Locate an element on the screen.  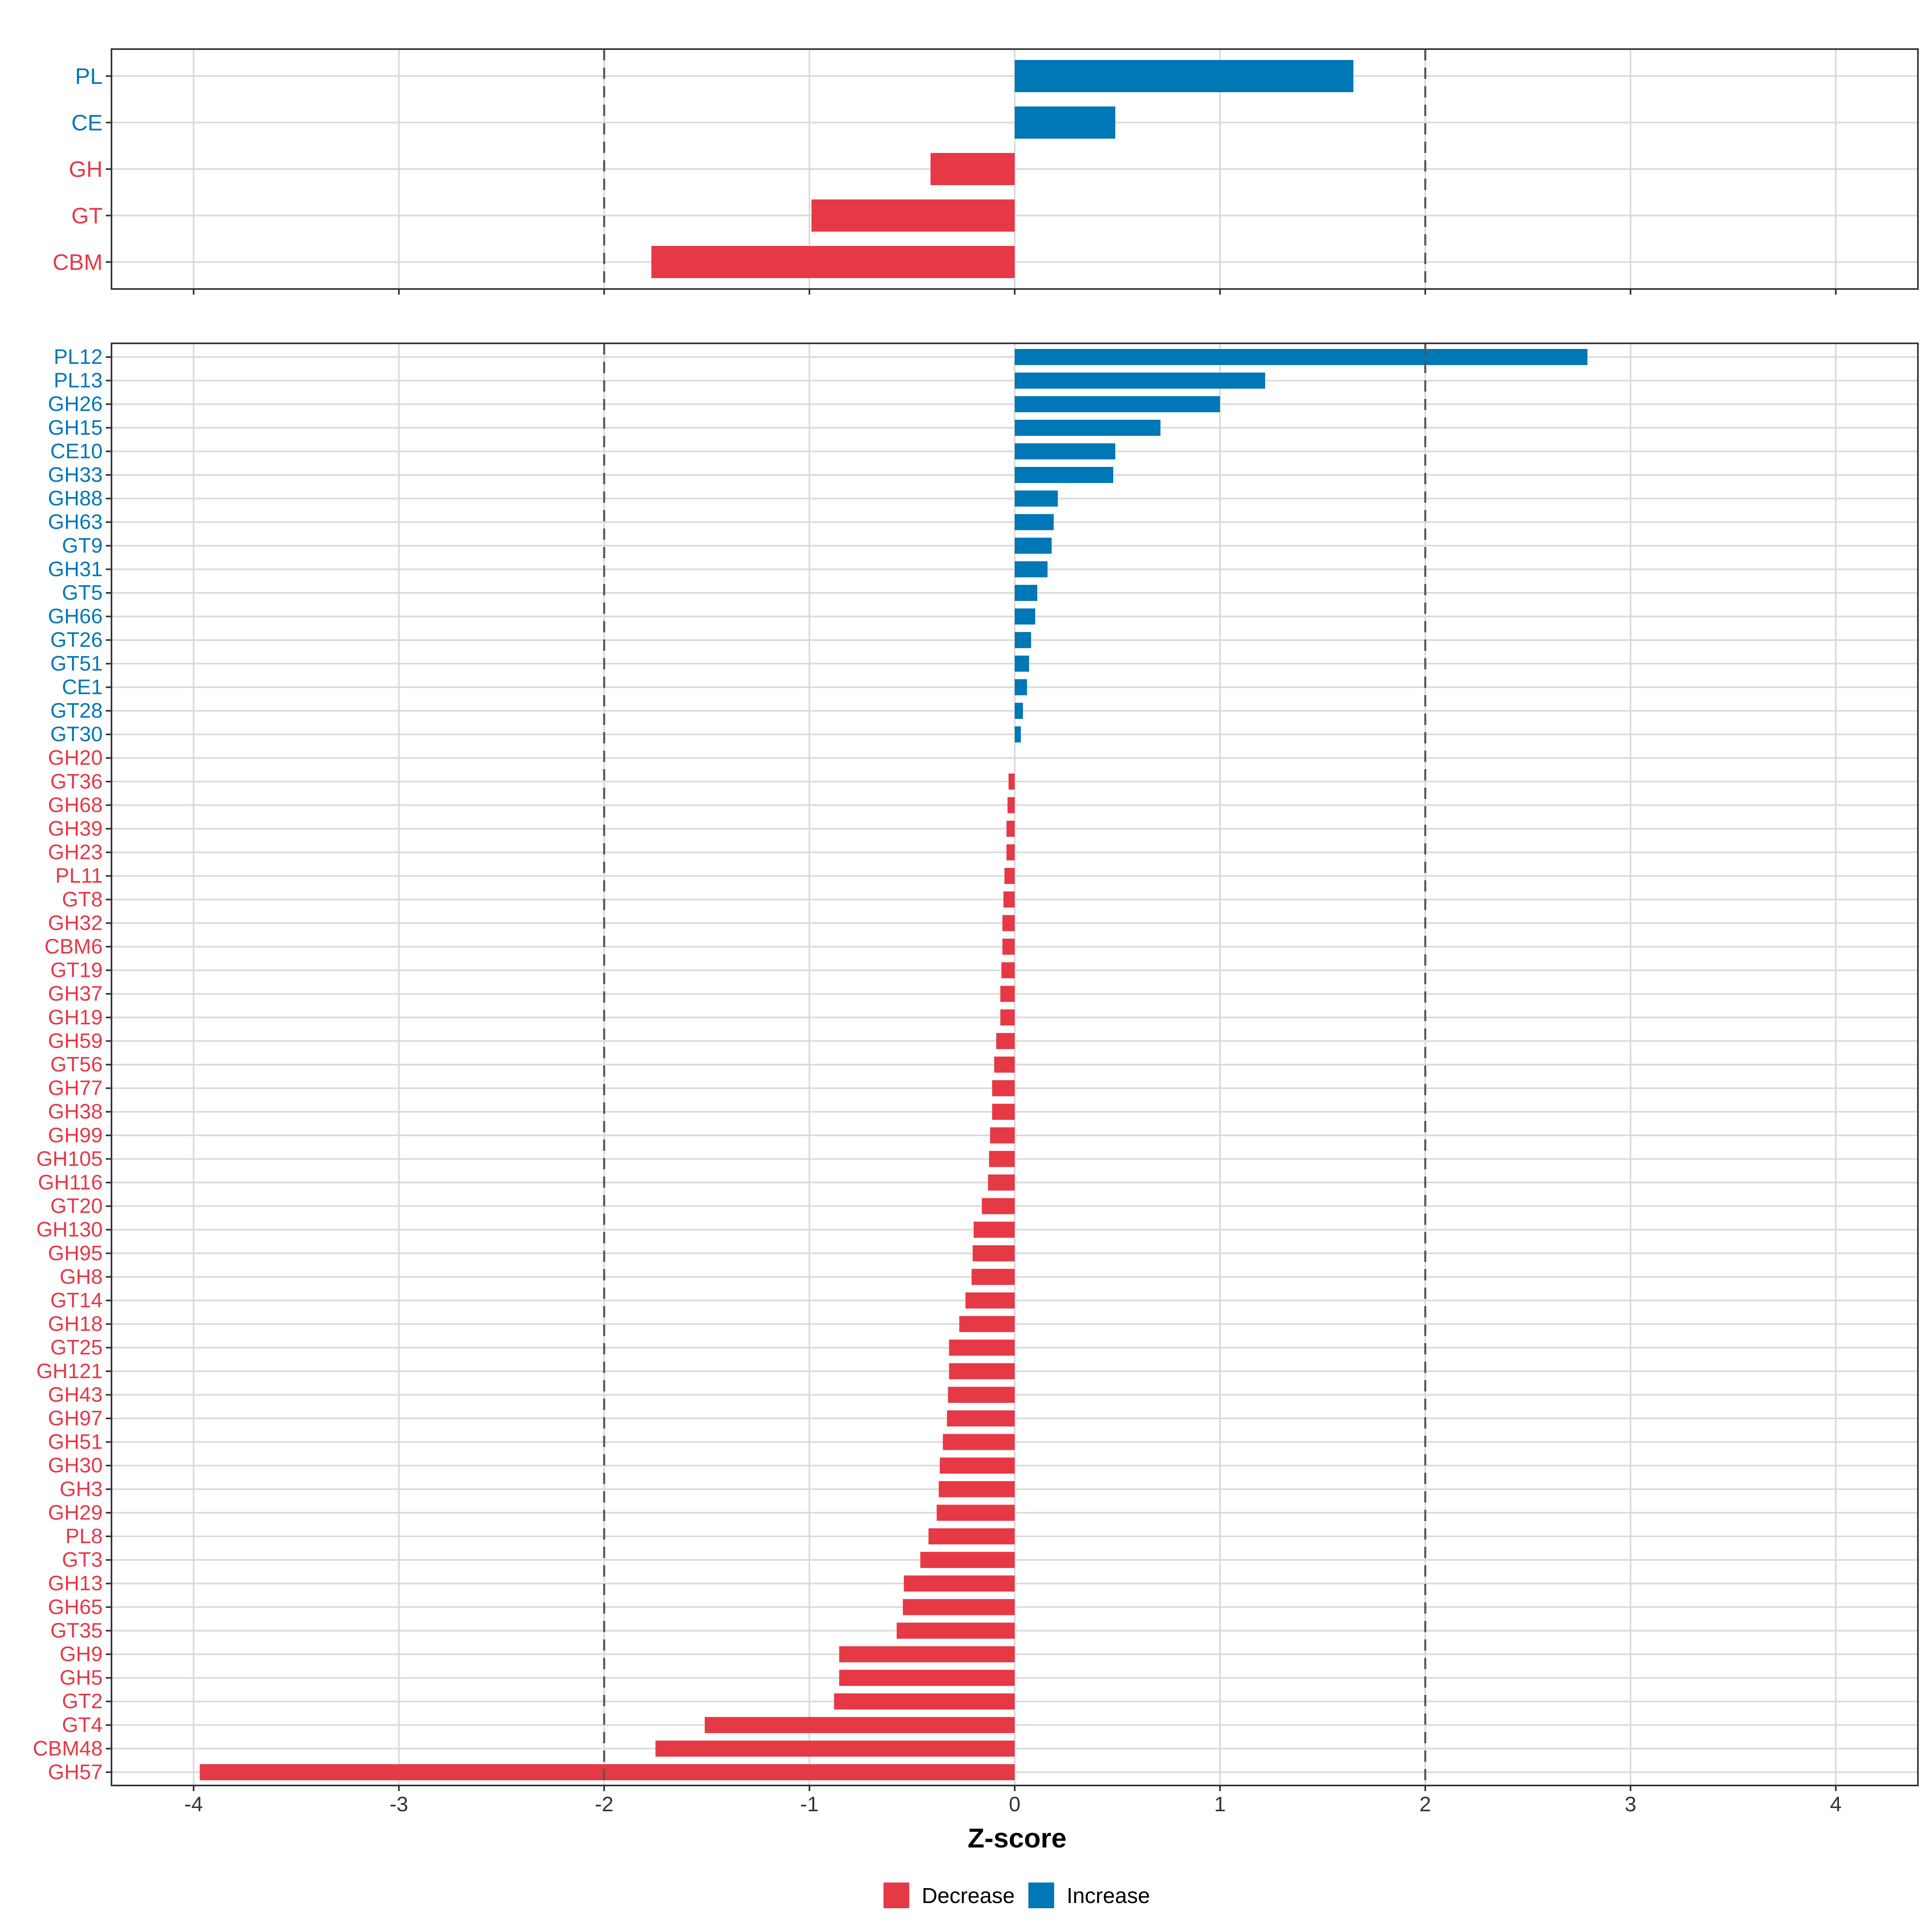
bar-gh30 is located at coordinates (977, 1465).